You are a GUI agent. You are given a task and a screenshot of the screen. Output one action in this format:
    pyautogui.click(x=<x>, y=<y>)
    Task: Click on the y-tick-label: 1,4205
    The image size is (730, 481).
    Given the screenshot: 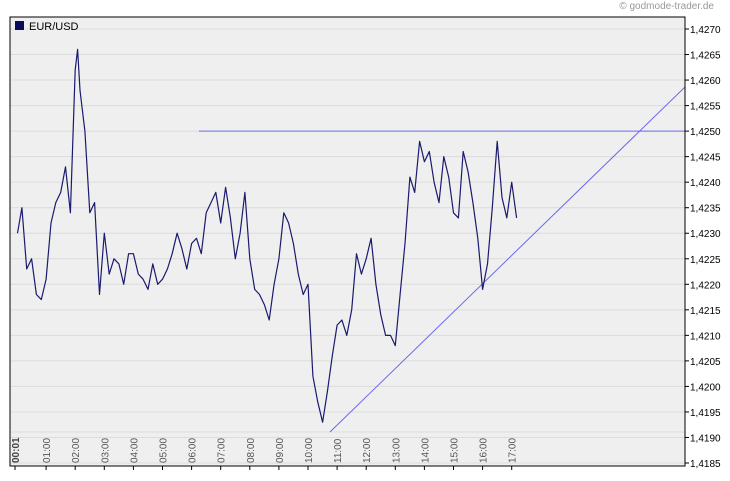 What is the action you would take?
    pyautogui.click(x=705, y=362)
    